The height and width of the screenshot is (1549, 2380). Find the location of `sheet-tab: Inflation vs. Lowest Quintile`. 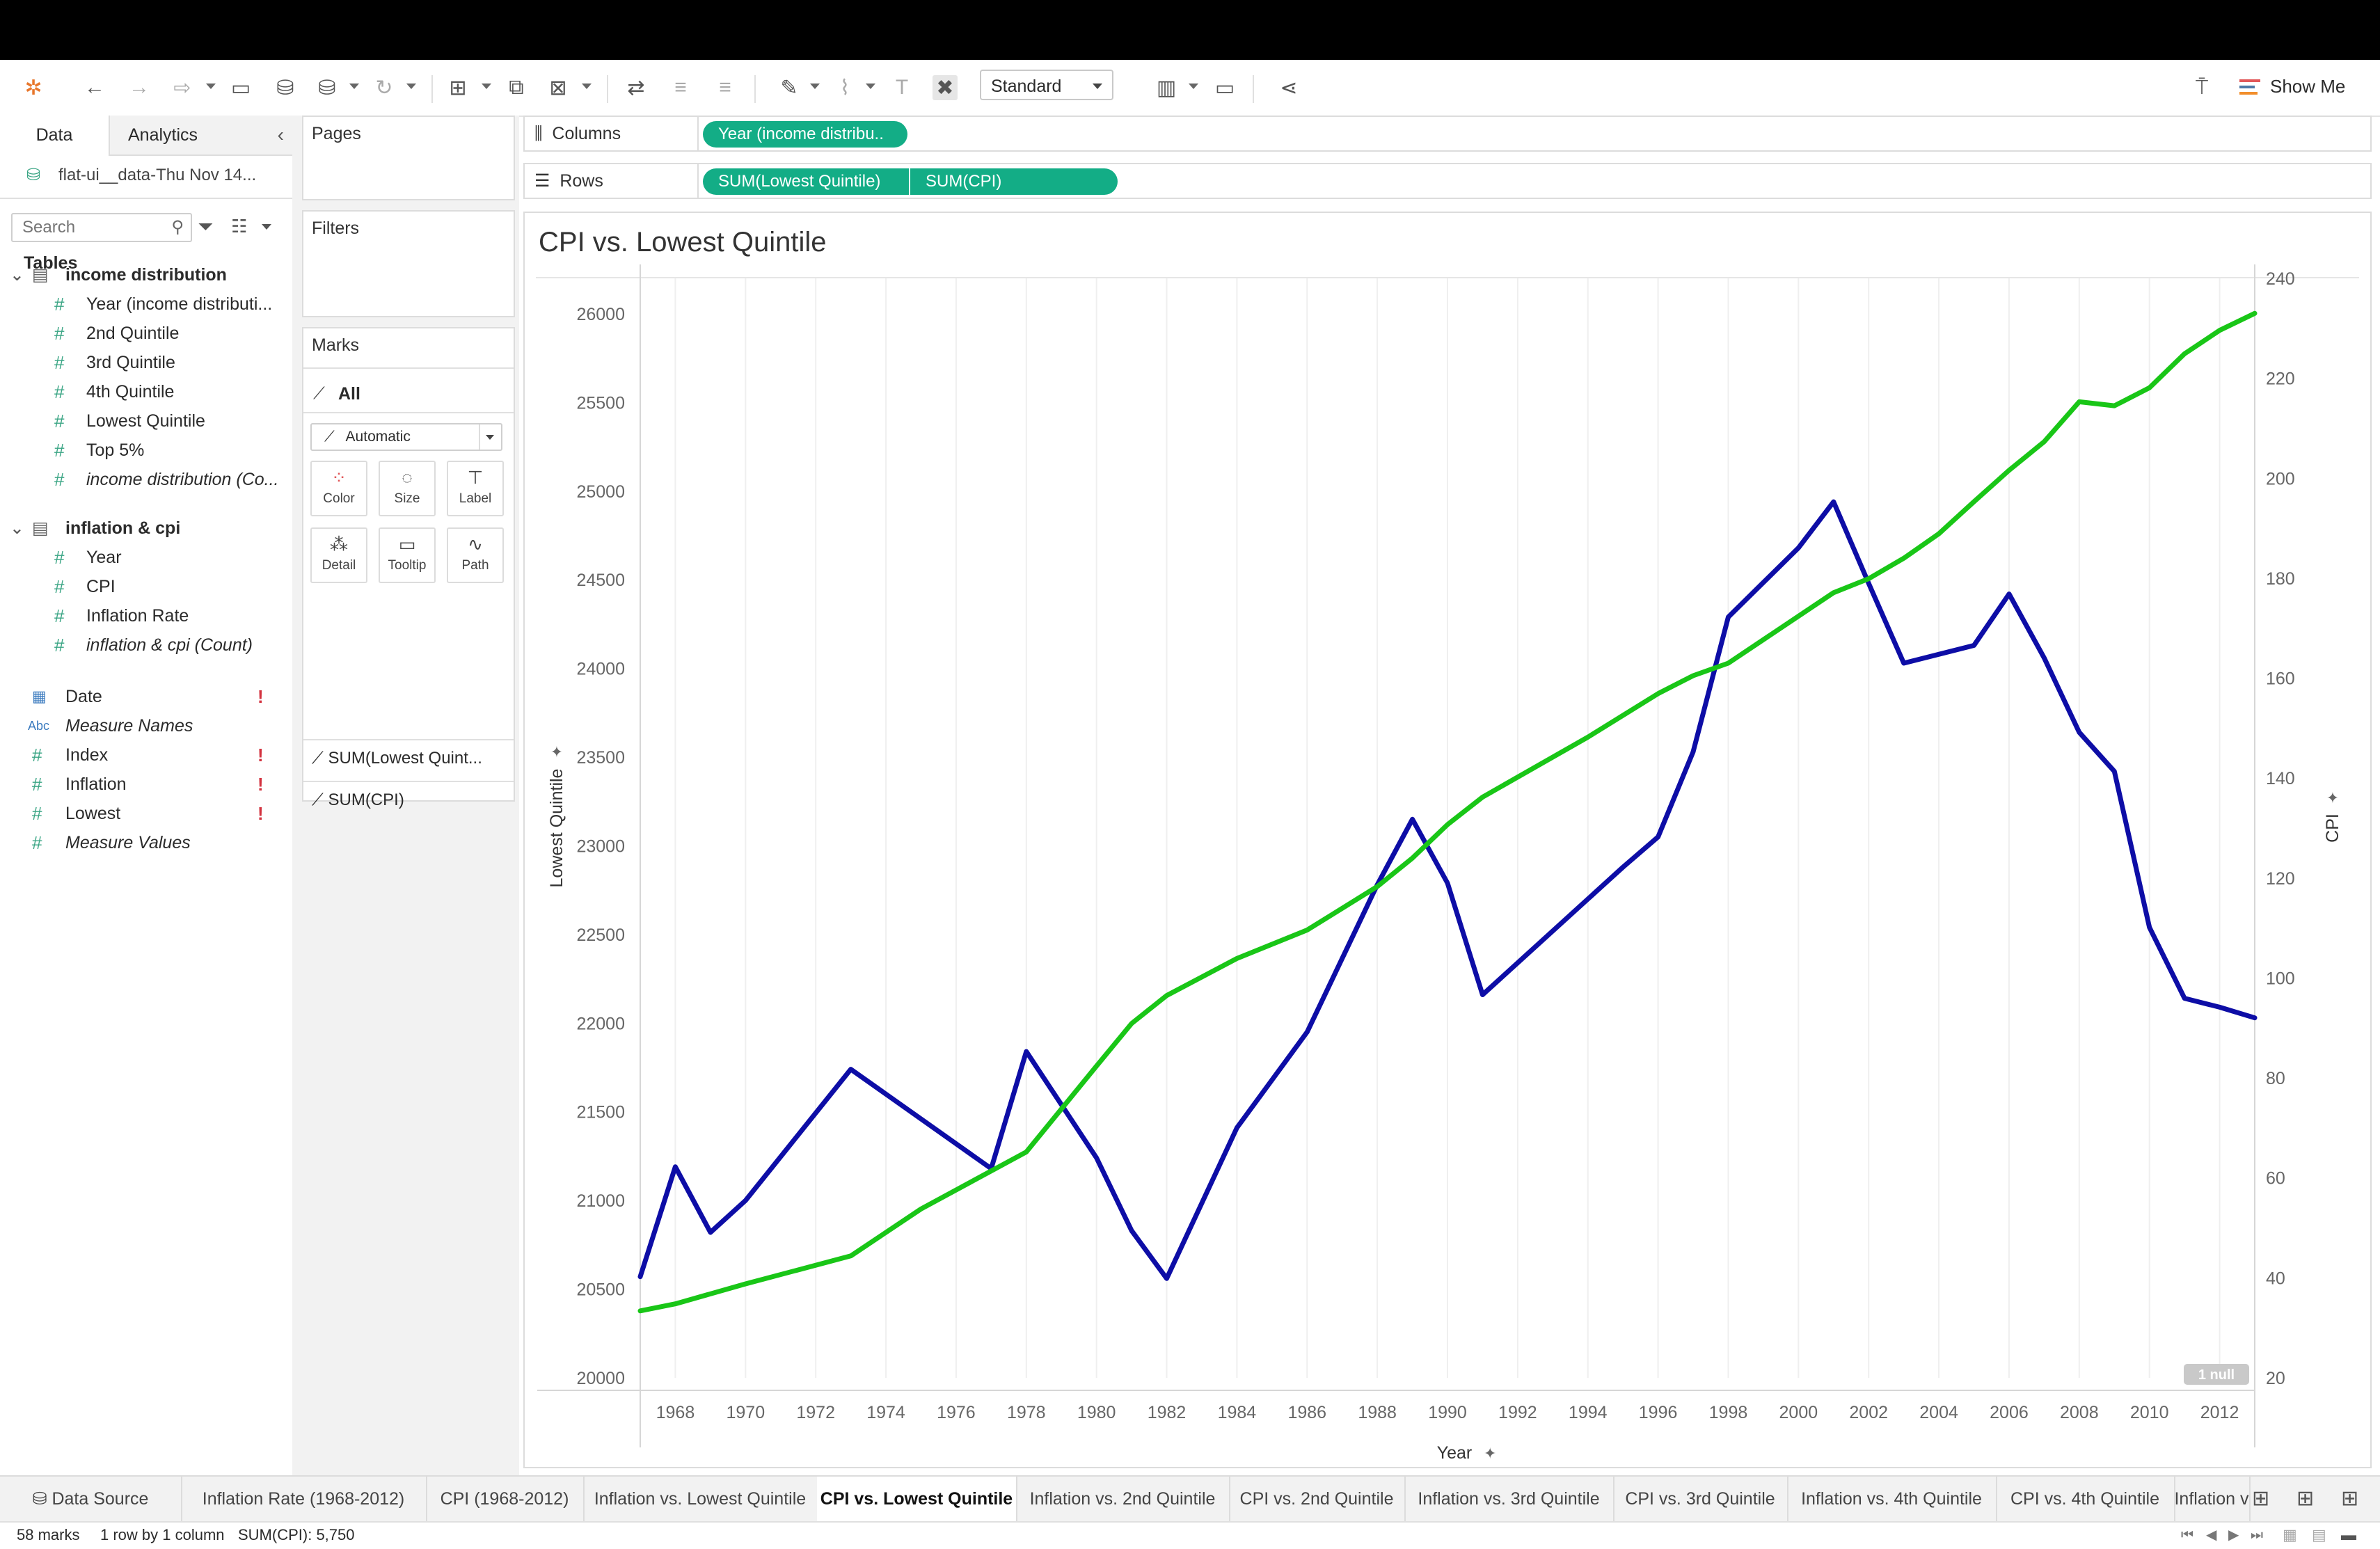

sheet-tab: Inflation vs. Lowest Quintile is located at coordinates (700, 1499).